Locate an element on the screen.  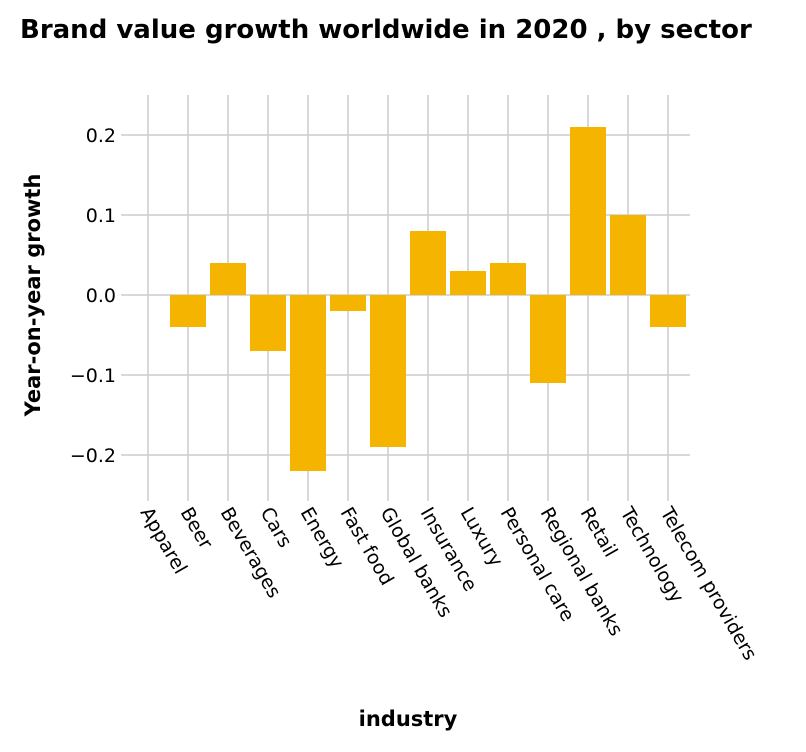
bar-technology is located at coordinates (628, 255).